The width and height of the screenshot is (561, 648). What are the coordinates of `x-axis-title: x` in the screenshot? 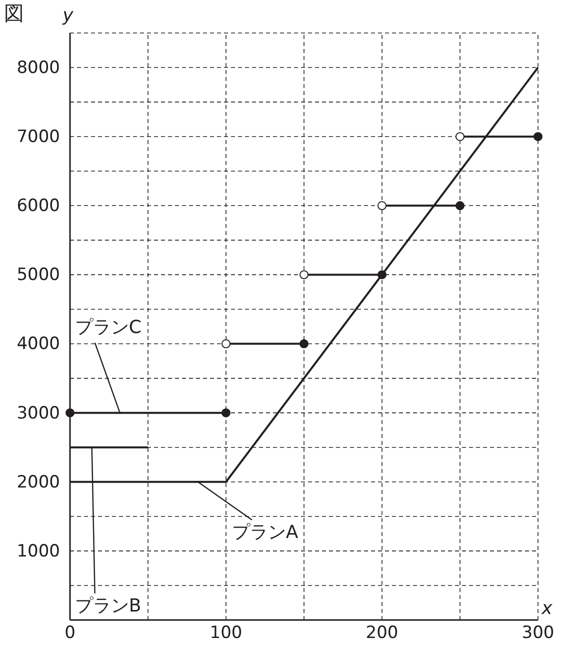 It's located at (546, 608).